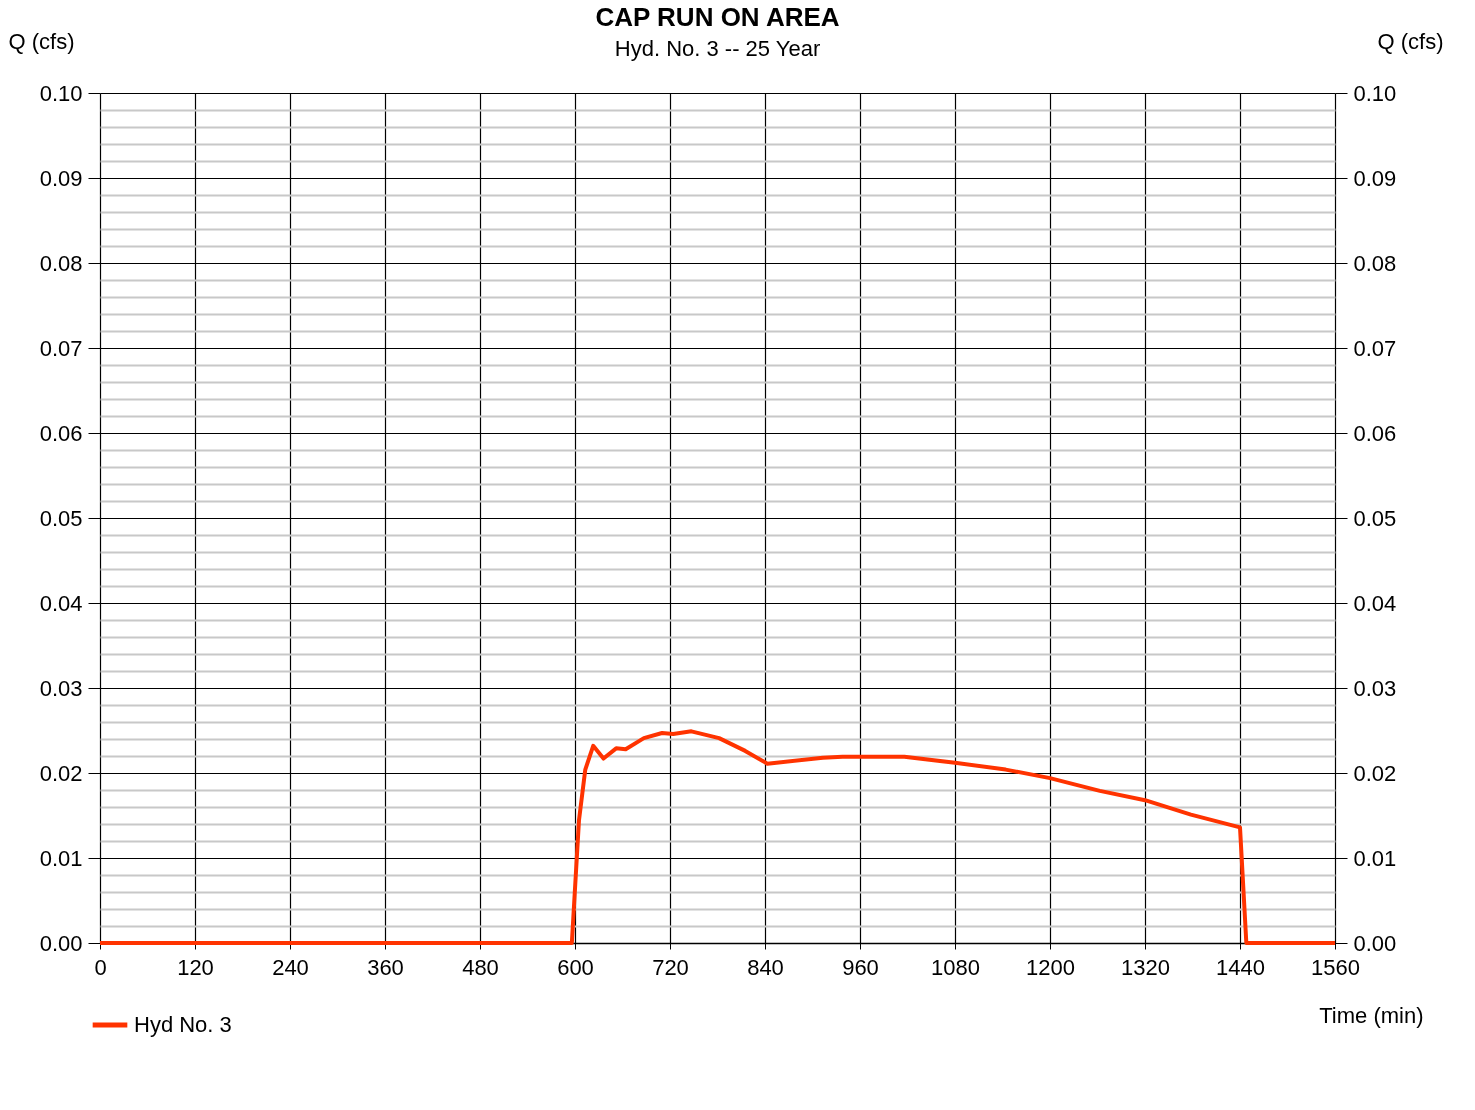 This screenshot has height=1110, width=1475. I want to click on y2-tick-label: 0.06, so click(1375, 433).